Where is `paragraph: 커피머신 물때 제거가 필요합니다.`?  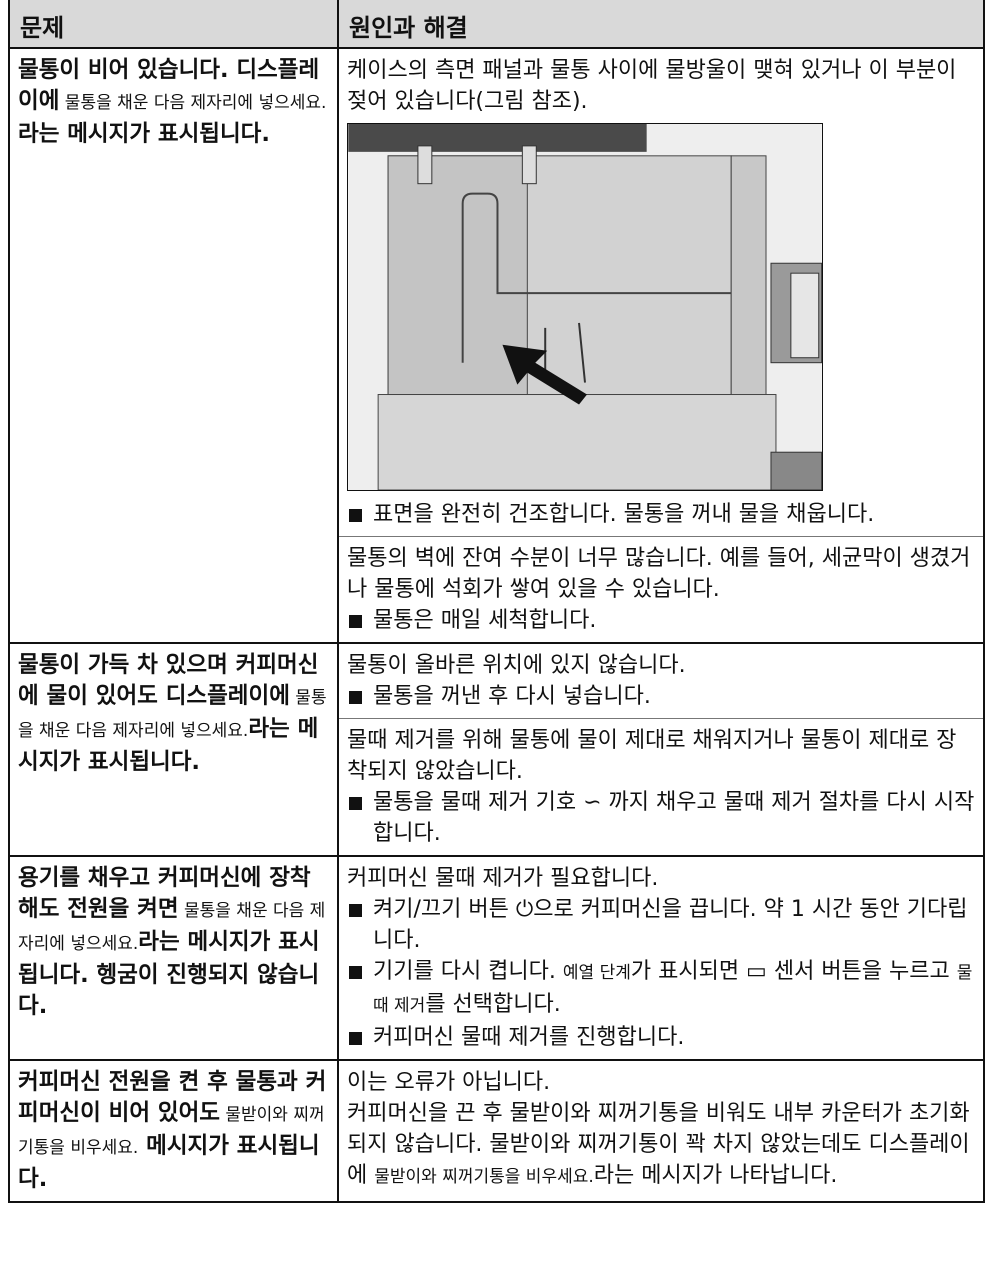 paragraph: 커피머신 물때 제거가 필요합니다. is located at coordinates (661, 878).